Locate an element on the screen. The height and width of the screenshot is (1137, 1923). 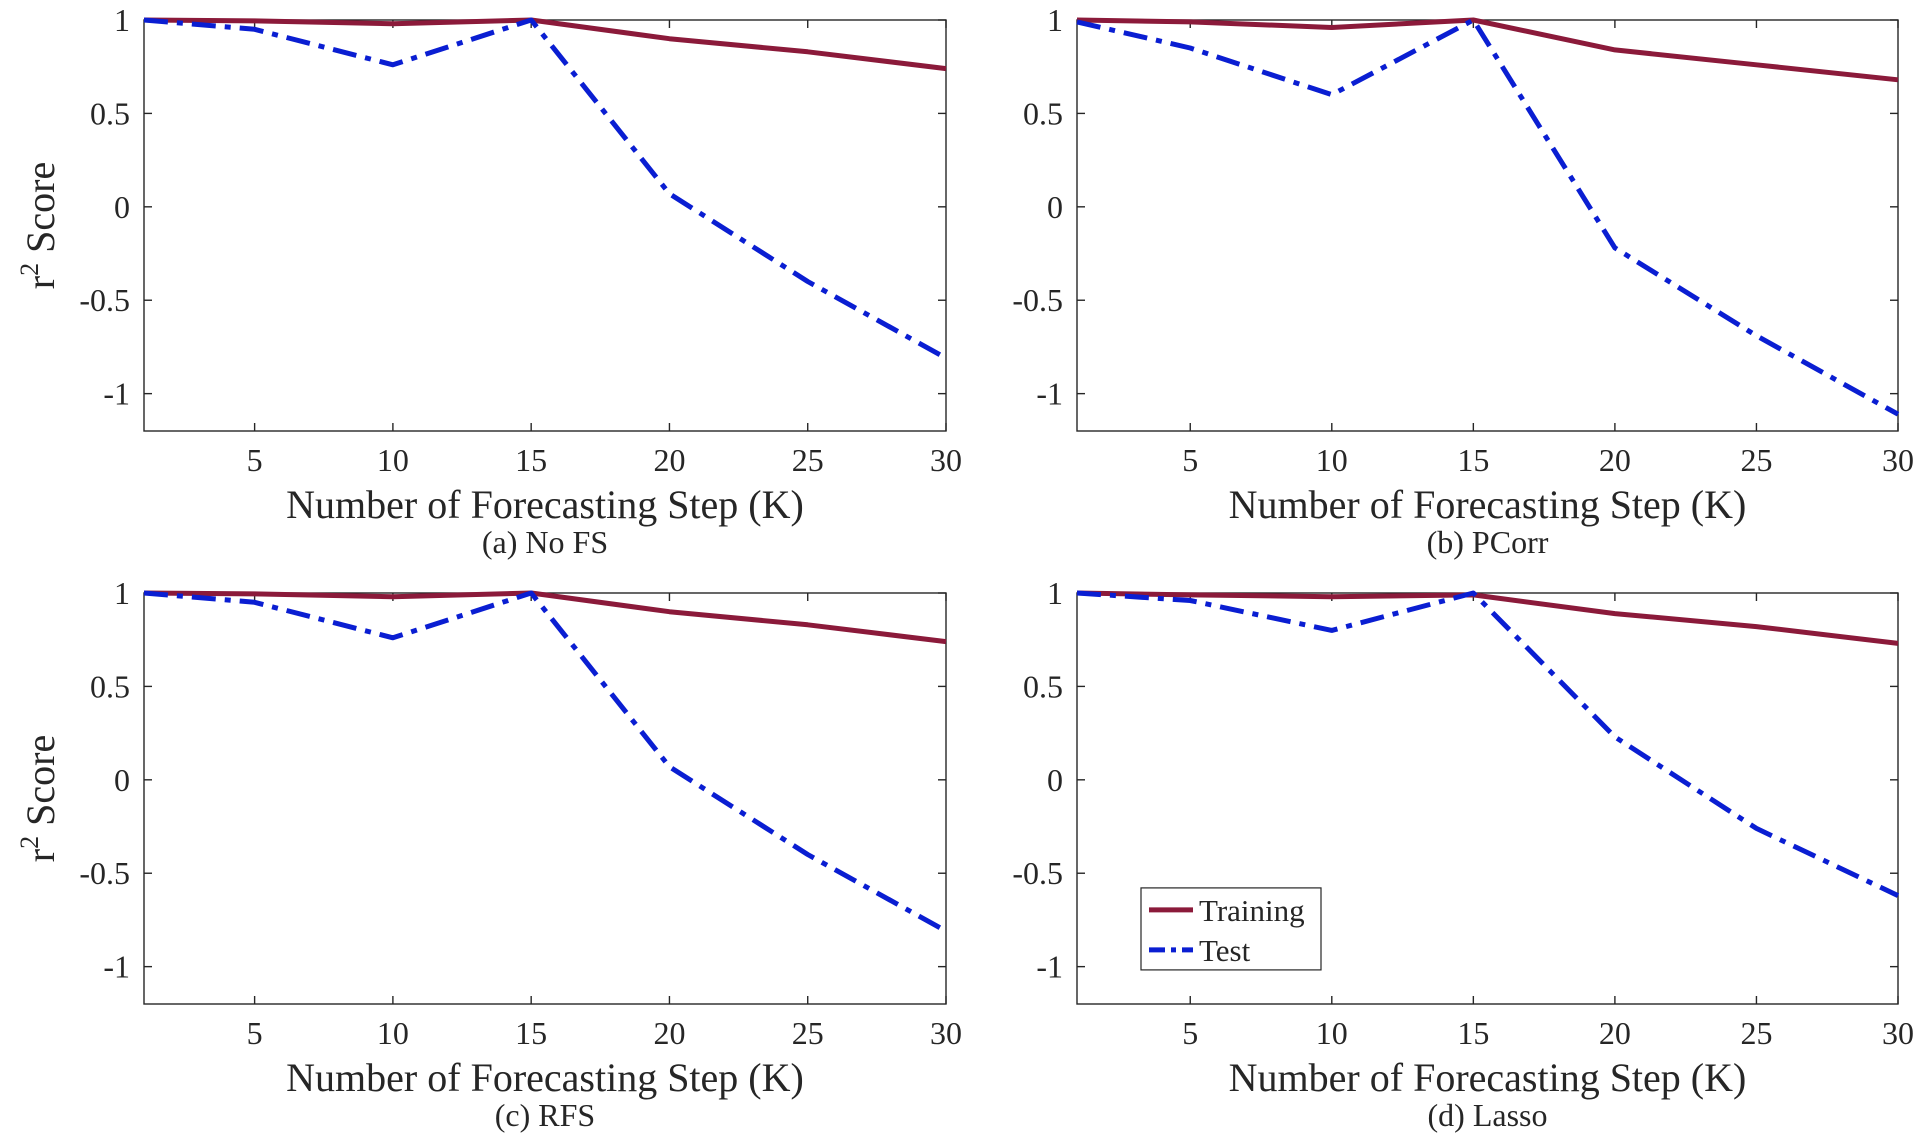
legend: Training Test is located at coordinates (1231, 929).